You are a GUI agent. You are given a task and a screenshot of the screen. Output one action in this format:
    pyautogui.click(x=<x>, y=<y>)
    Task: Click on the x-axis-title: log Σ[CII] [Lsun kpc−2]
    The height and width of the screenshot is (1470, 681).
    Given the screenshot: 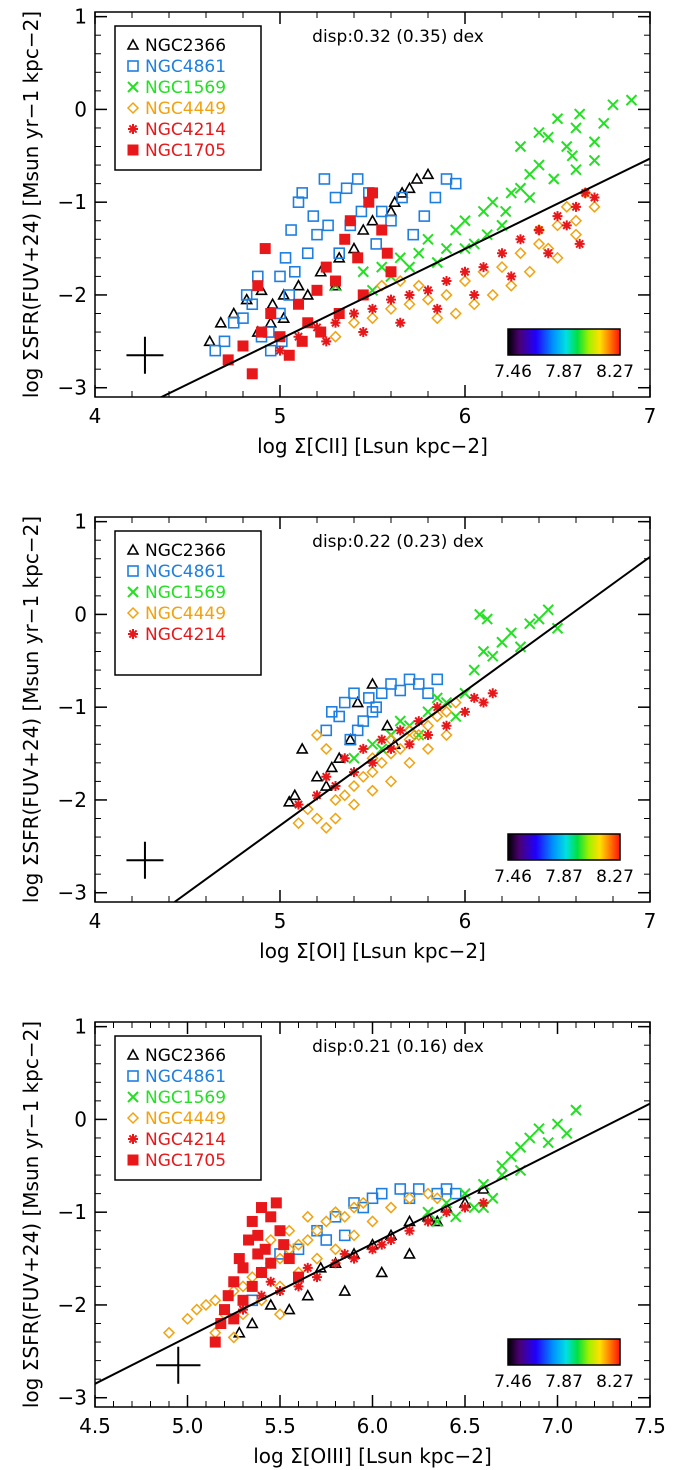 What is the action you would take?
    pyautogui.click(x=372, y=446)
    